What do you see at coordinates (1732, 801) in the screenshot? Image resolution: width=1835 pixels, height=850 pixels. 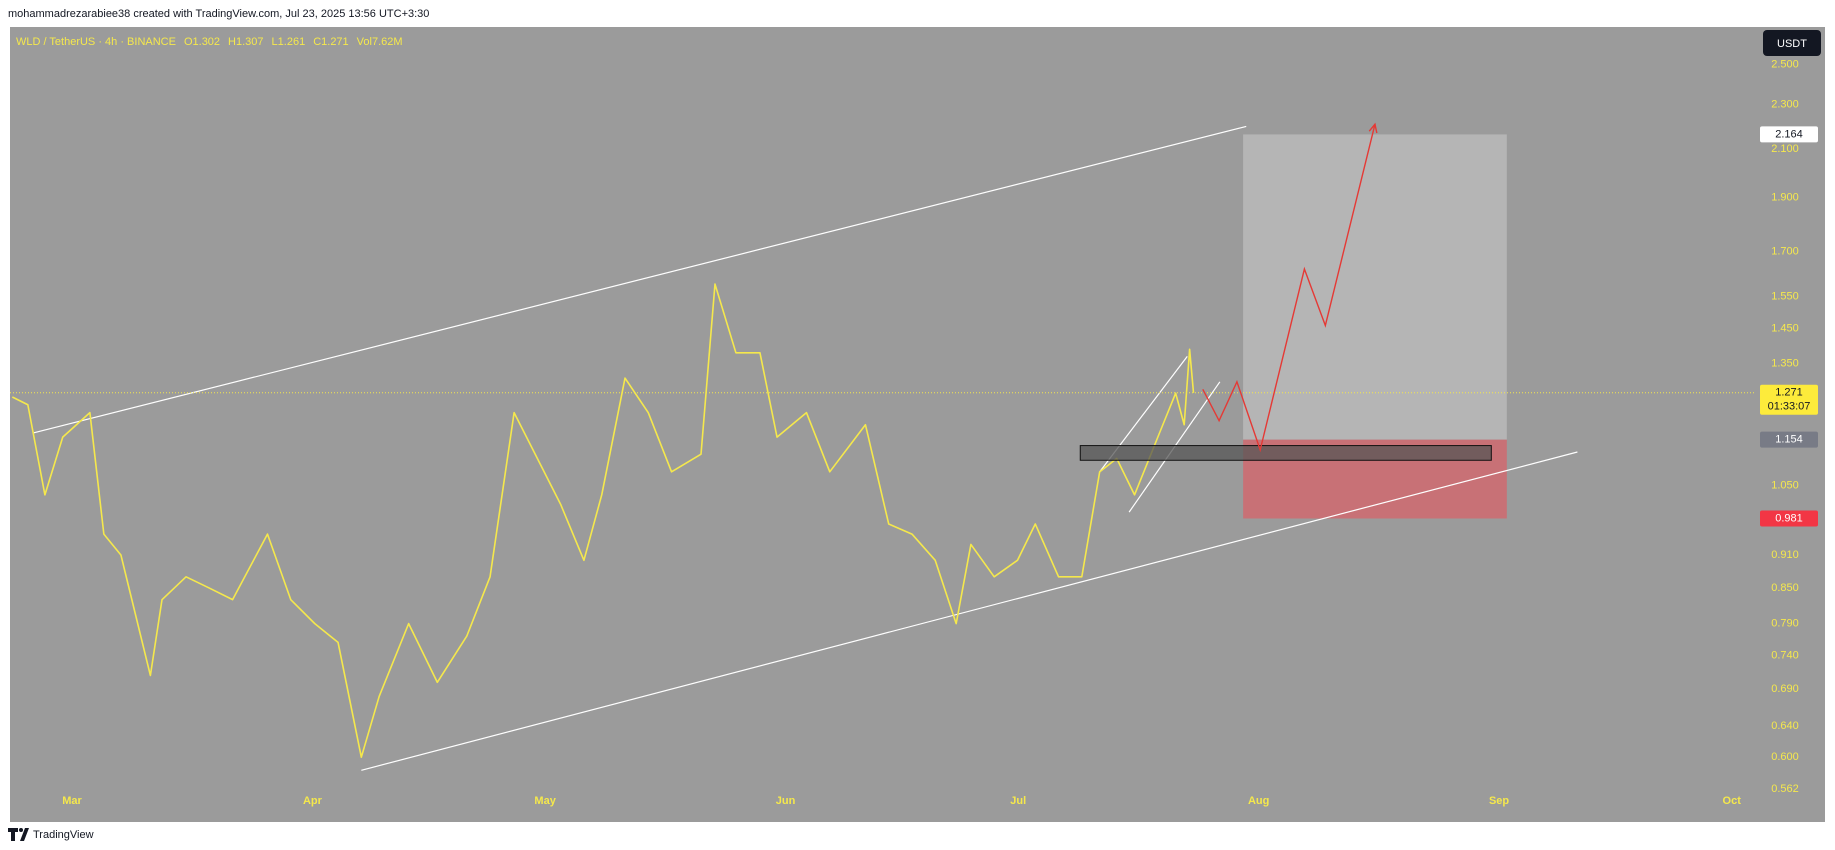 I see `x-tick-label: Oct` at bounding box center [1732, 801].